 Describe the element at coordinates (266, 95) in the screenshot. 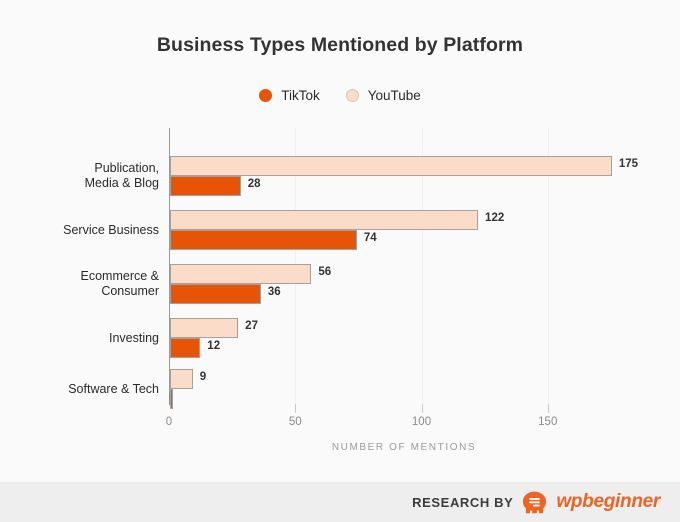

I see `legend-swatch-tiktok` at that location.